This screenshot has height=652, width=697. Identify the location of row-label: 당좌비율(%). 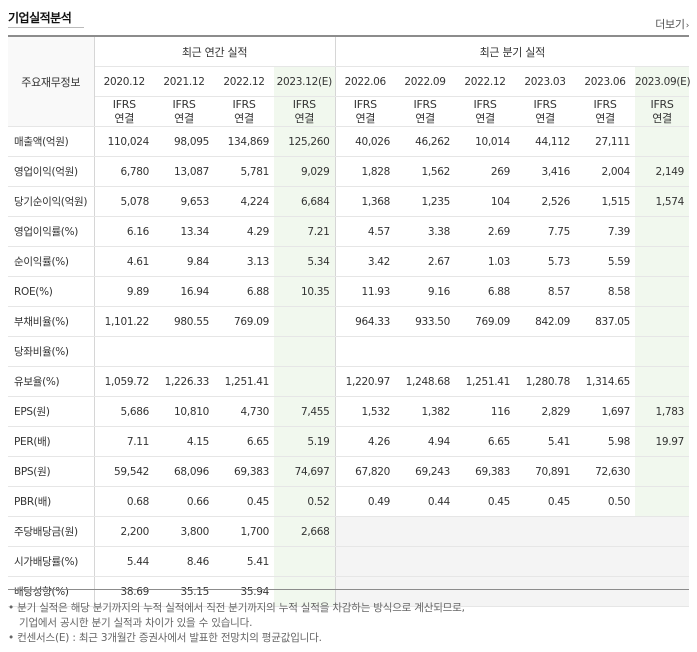
(51, 351).